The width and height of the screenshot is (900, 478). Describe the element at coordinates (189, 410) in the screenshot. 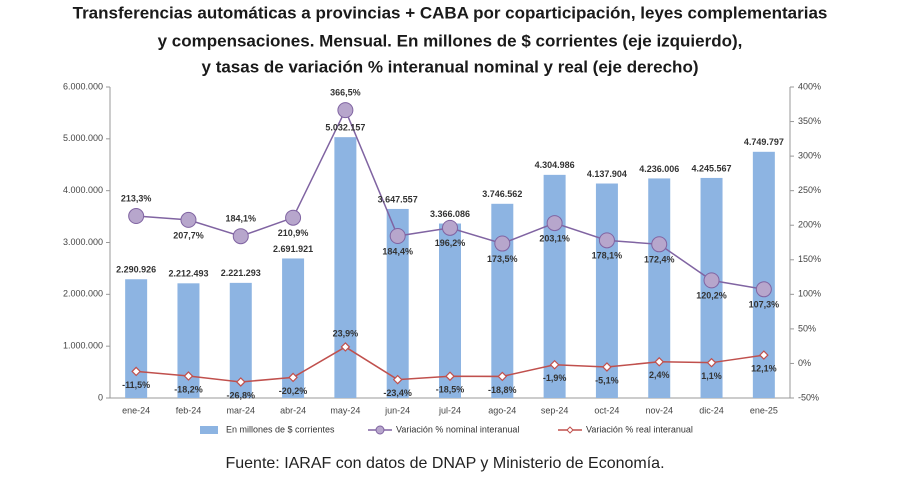

I see `x-tick-label: feb-24` at that location.